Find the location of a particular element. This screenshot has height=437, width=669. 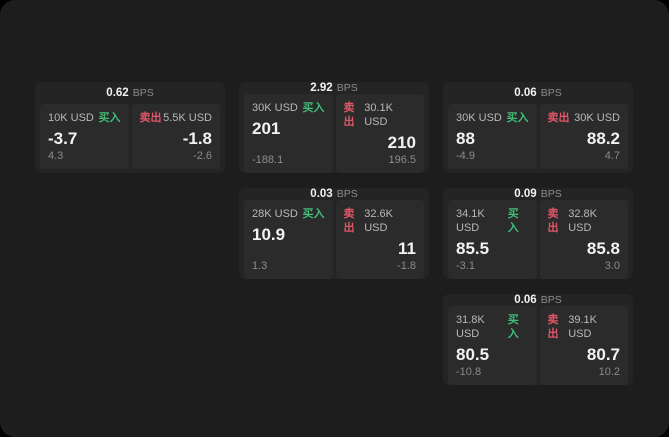

sell-size: 5.5K USD is located at coordinates (187, 118).